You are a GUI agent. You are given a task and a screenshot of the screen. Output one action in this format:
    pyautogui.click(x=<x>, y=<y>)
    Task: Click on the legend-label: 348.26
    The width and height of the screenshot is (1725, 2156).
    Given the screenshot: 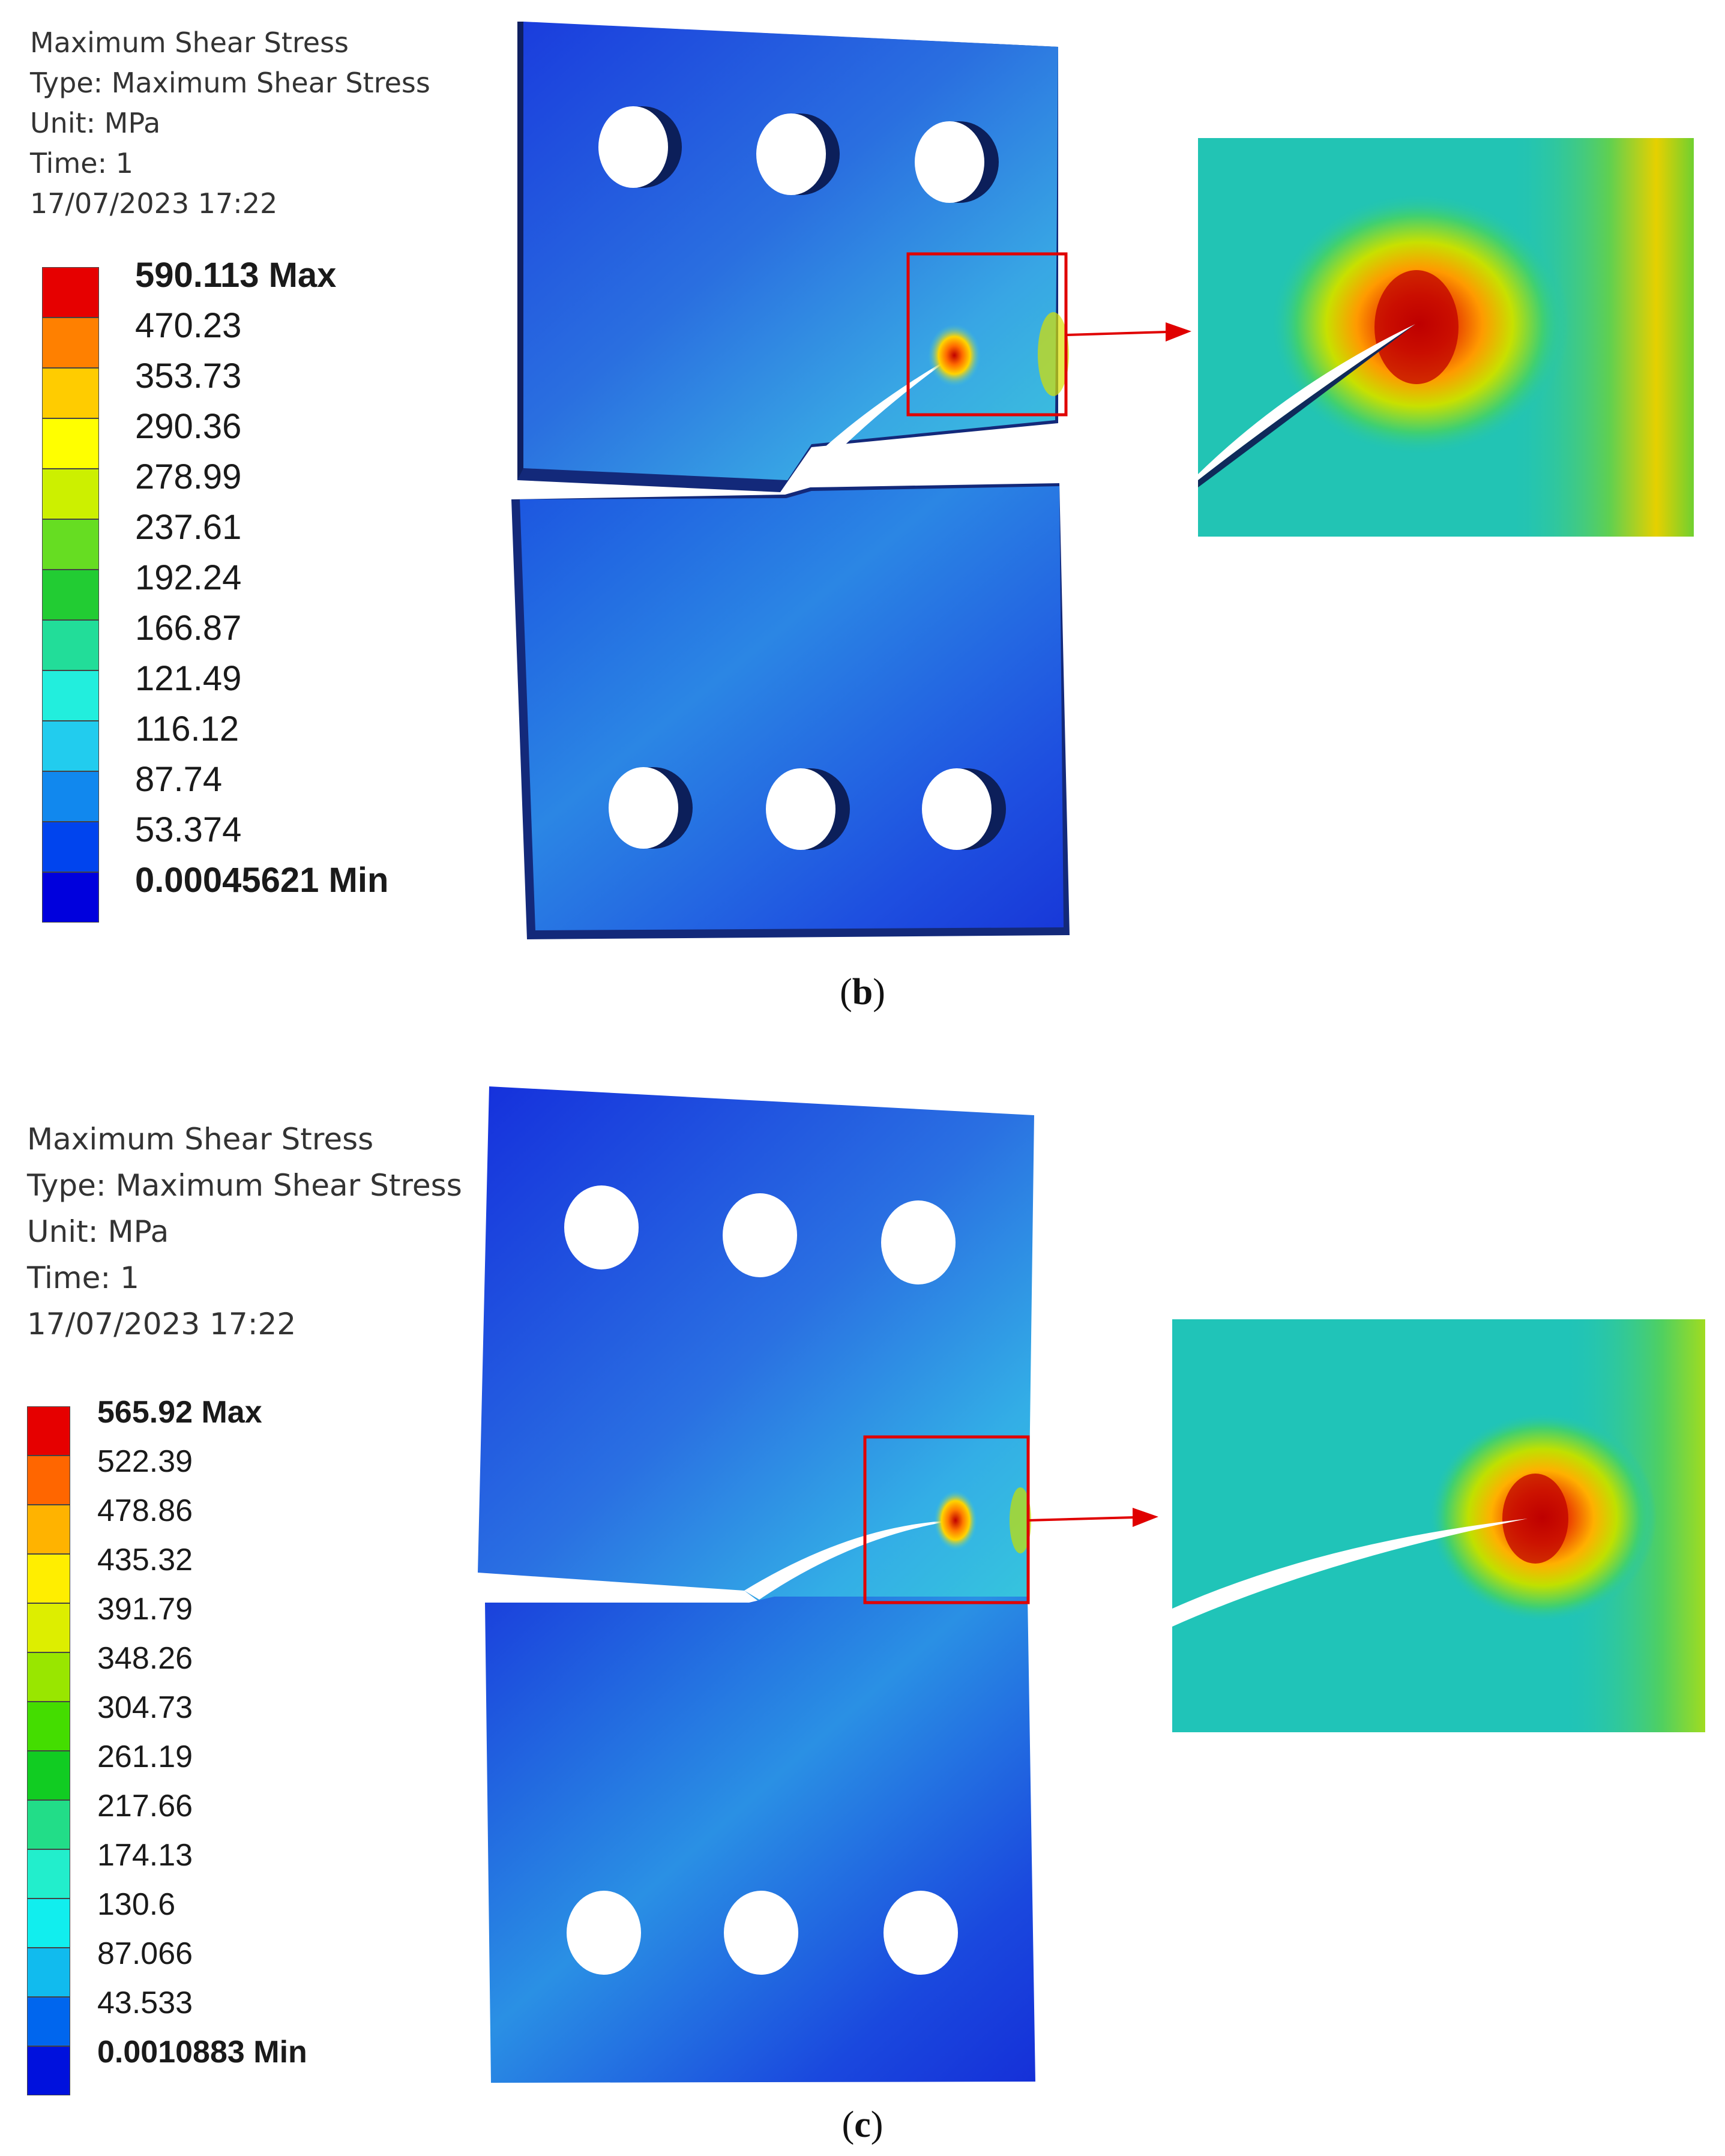 What is the action you would take?
    pyautogui.click(x=145, y=1658)
    